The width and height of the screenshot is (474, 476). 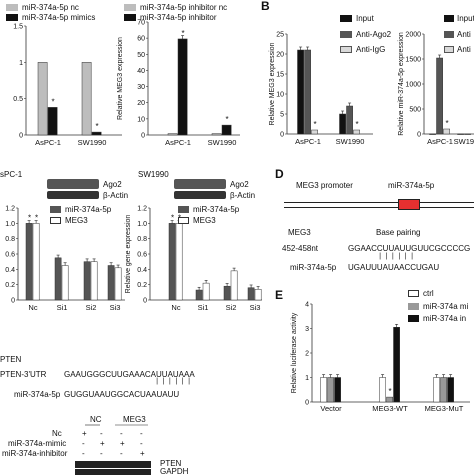 I want to click on y-tick-label-A1: 0, so click(x=21, y=136).